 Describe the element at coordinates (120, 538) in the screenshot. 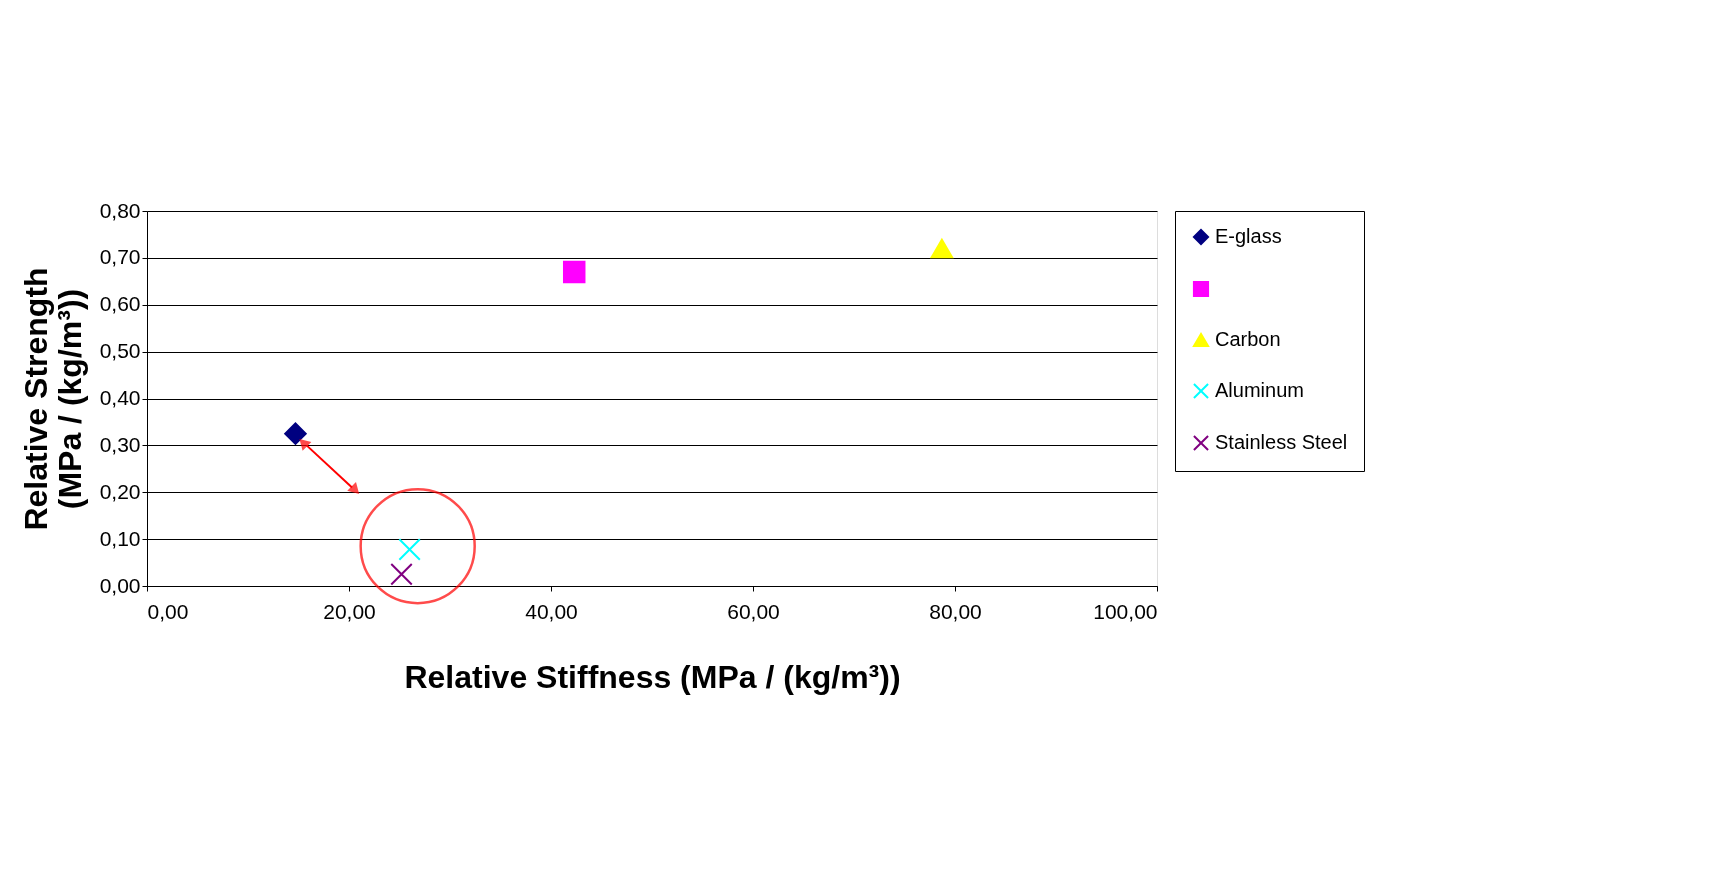

I see `y-tick-label: 0,10` at that location.